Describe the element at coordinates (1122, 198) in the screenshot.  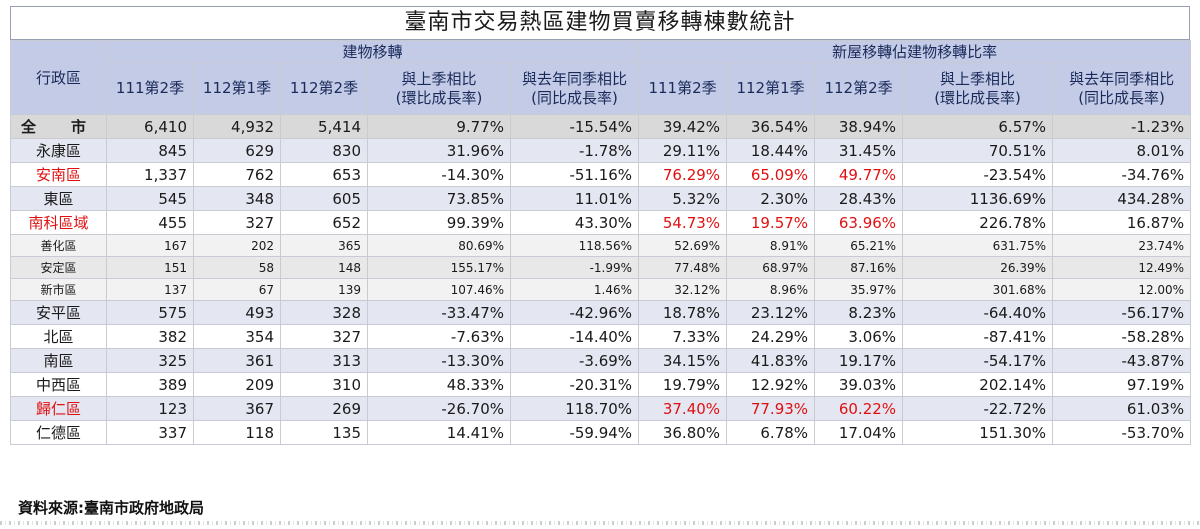
I see `table-cell: 434.28%` at that location.